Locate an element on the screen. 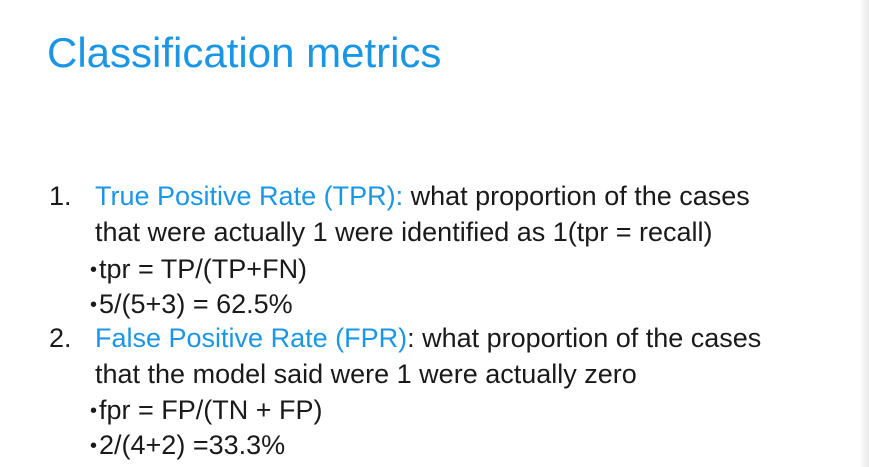  bullet-text: 2/(4+2) =33.3% is located at coordinates (192, 445).